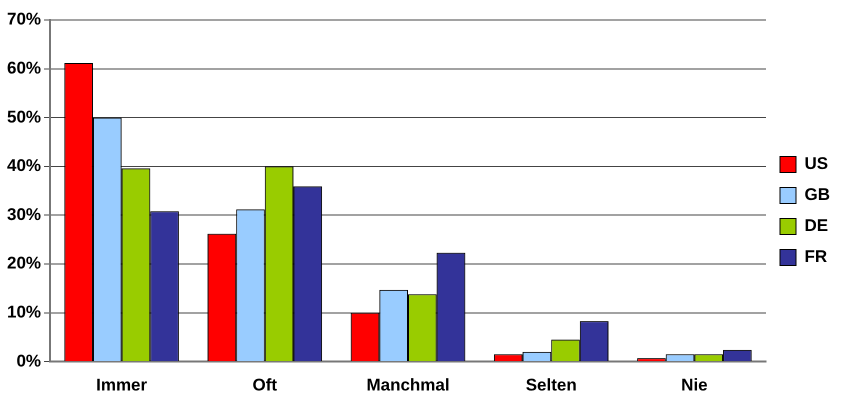 This screenshot has width=846, height=406. Describe the element at coordinates (24, 68) in the screenshot. I see `y-tick-label: 60%` at that location.